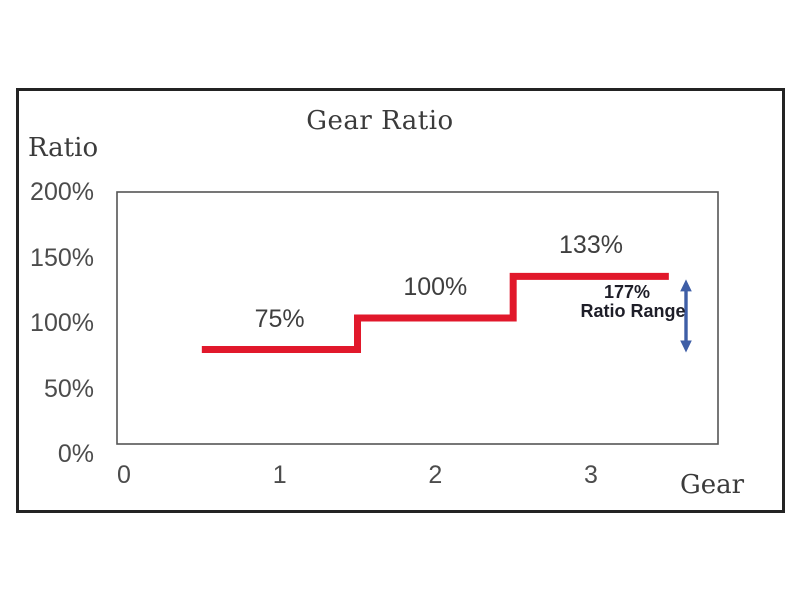  What do you see at coordinates (591, 245) in the screenshot?
I see `step-label-133: 133%` at bounding box center [591, 245].